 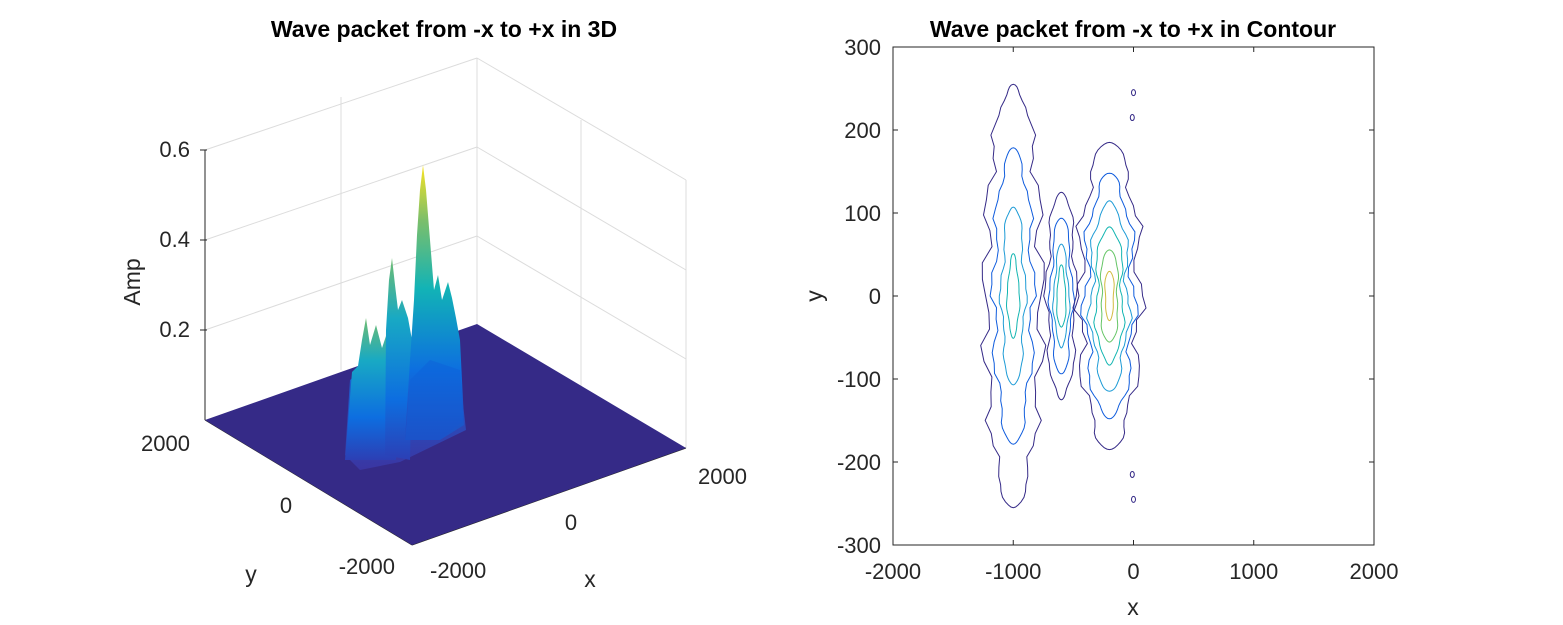 I want to click on z-tick-0.4: 0.4, so click(x=174, y=239).